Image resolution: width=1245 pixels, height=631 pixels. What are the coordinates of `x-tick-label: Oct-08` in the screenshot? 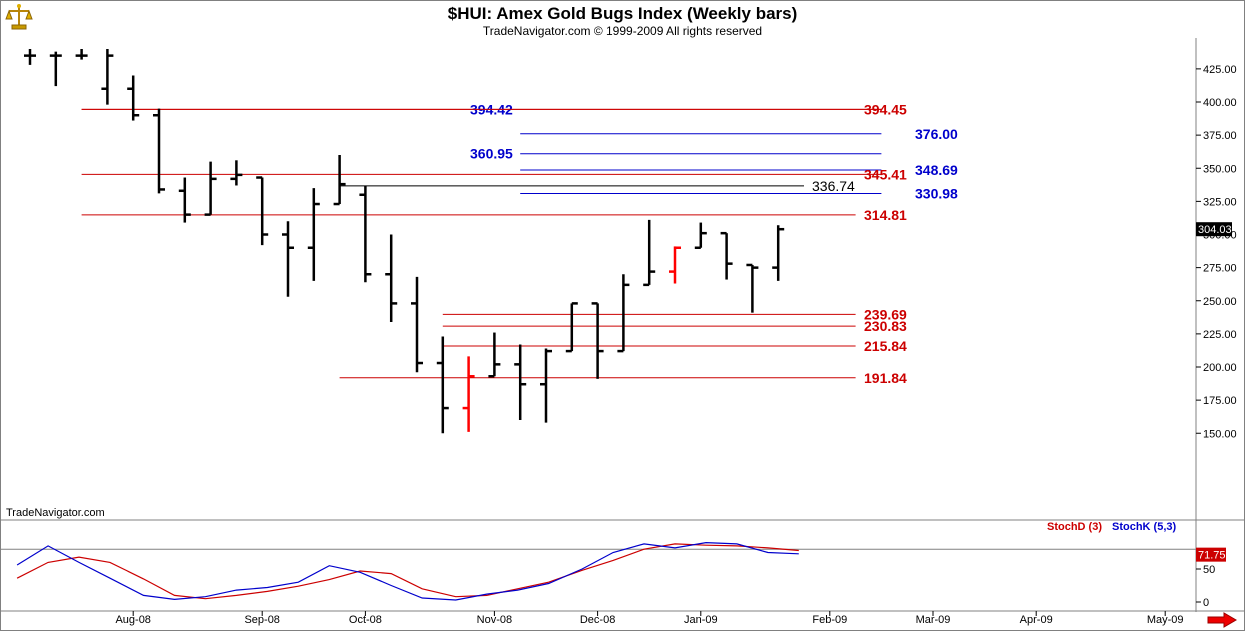 It's located at (365, 620).